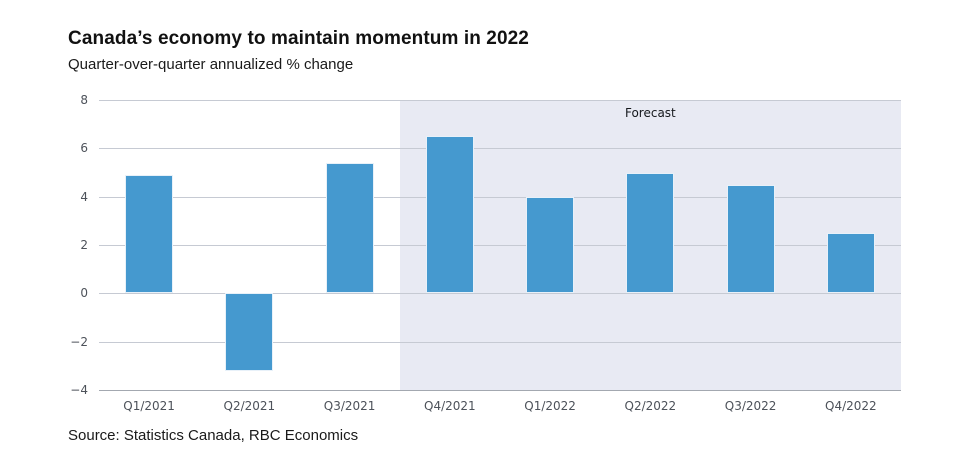 This screenshot has width=980, height=474. Describe the element at coordinates (550, 406) in the screenshot. I see `x-tick-label: Q1/2022` at that location.